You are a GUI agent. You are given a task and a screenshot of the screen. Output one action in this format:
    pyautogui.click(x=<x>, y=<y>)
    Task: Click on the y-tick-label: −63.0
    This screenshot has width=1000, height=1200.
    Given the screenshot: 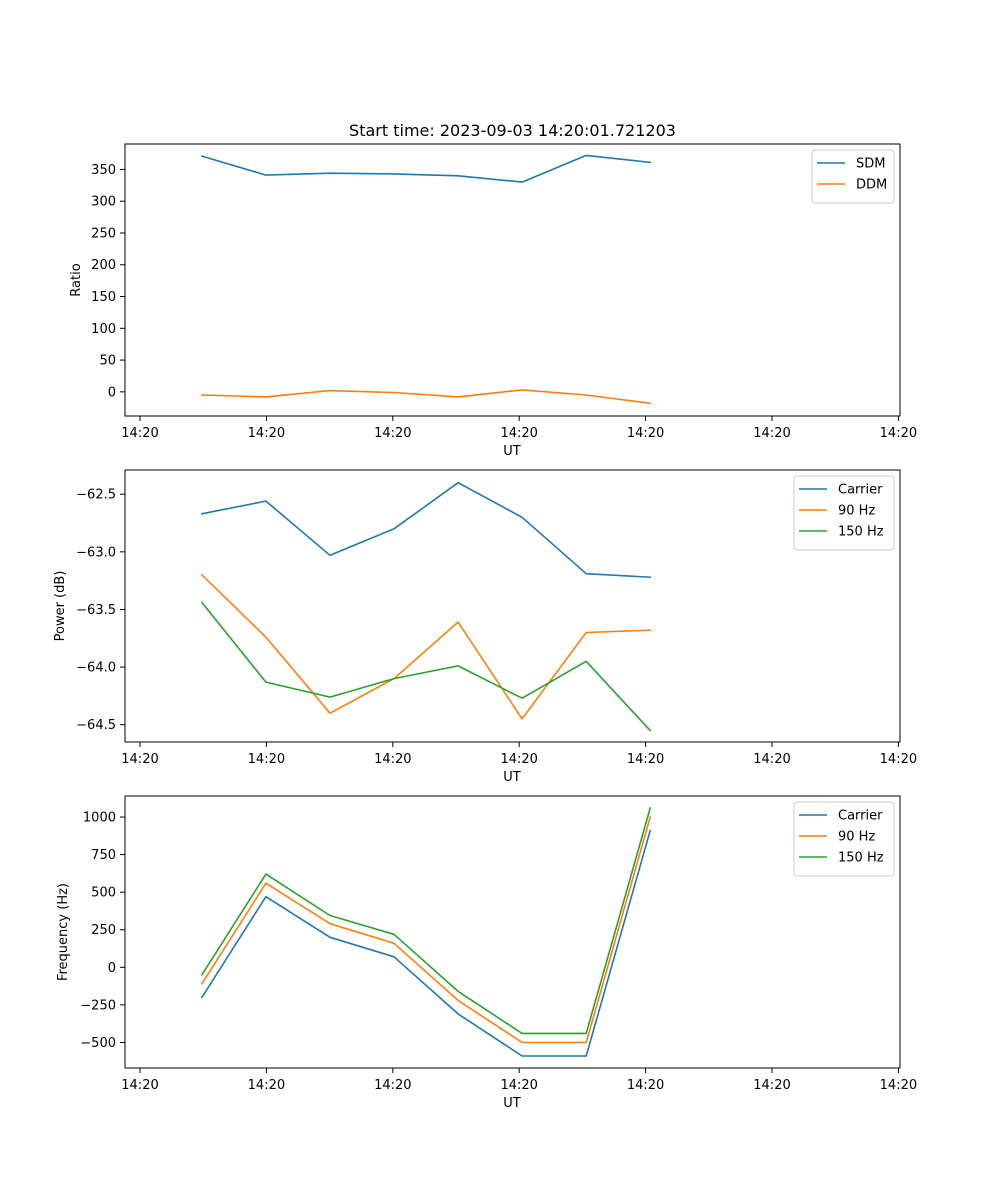 What is the action you would take?
    pyautogui.click(x=96, y=552)
    